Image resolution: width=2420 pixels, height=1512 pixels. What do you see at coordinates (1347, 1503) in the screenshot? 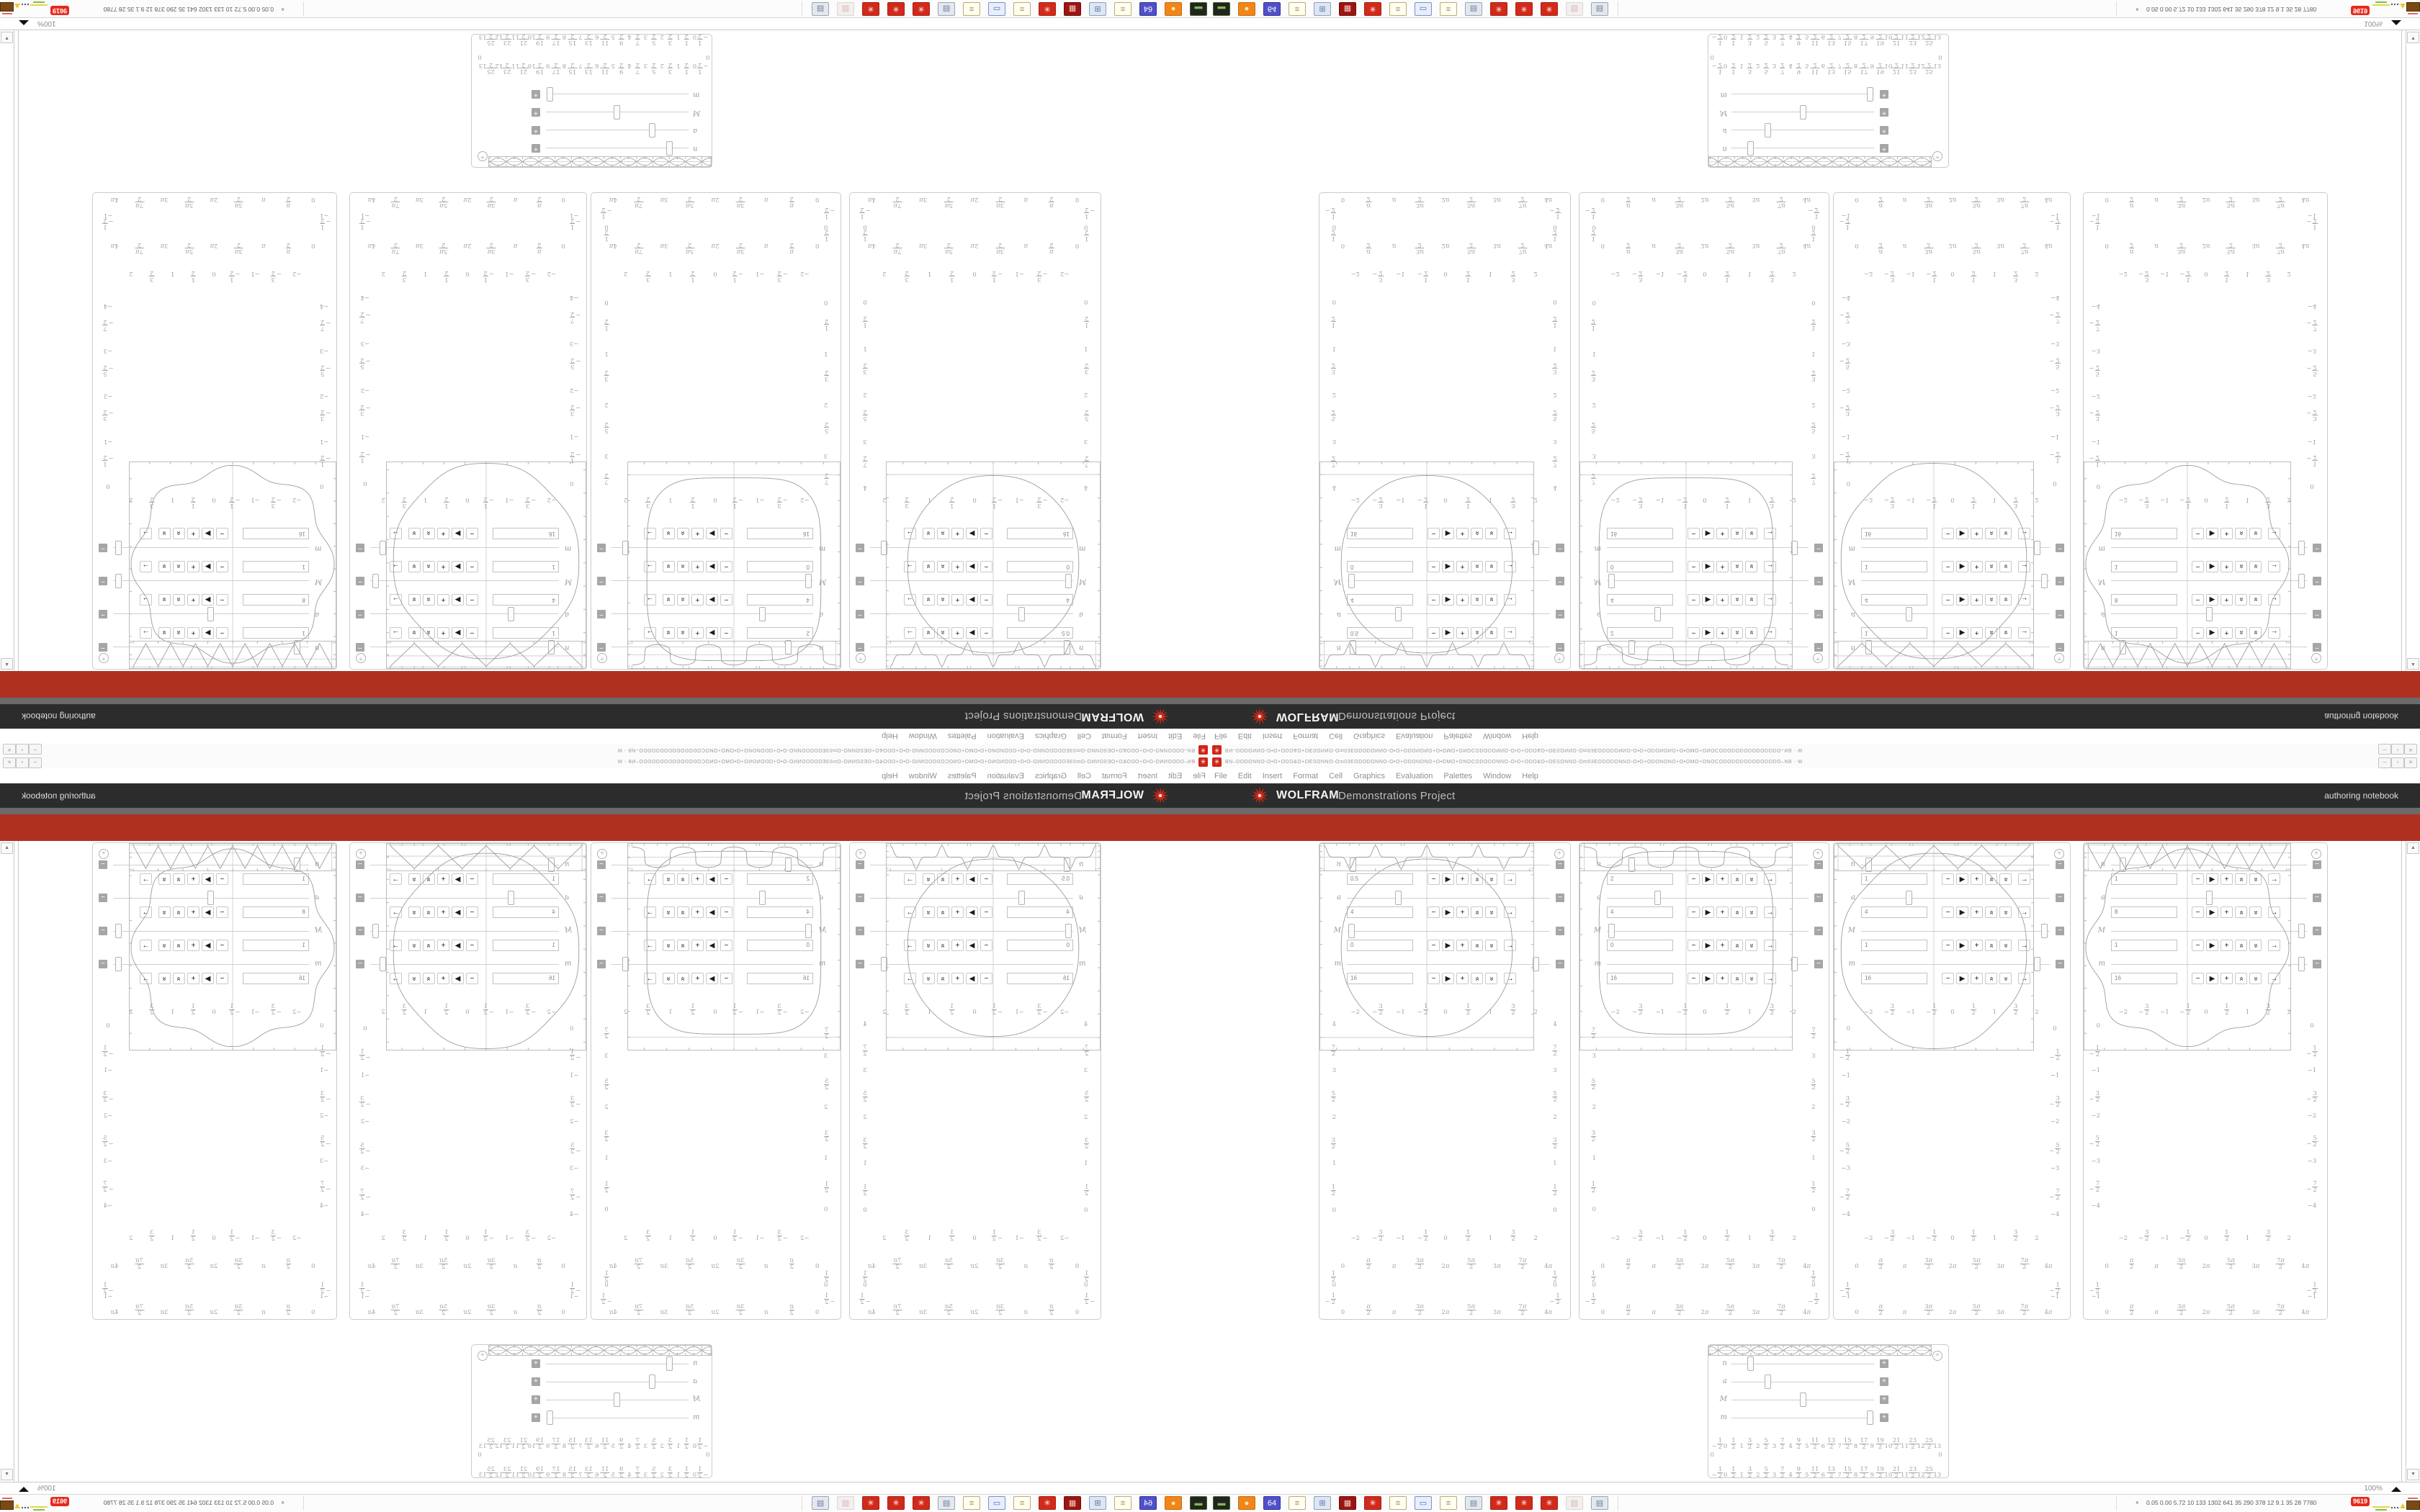
I see `red-app-icon: ▦` at bounding box center [1347, 1503].